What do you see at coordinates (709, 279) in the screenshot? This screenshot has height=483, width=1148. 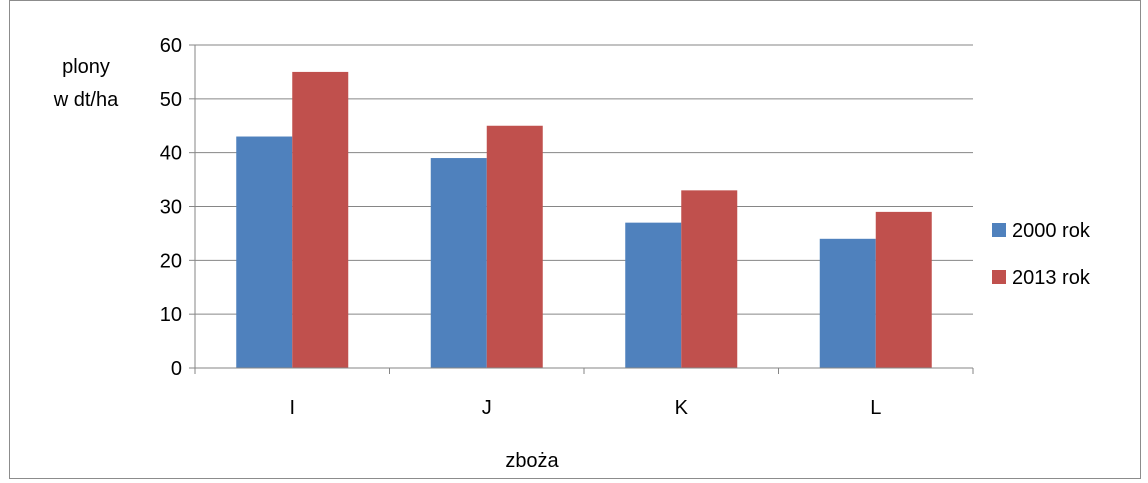 I see `bar-2013-rok-K` at bounding box center [709, 279].